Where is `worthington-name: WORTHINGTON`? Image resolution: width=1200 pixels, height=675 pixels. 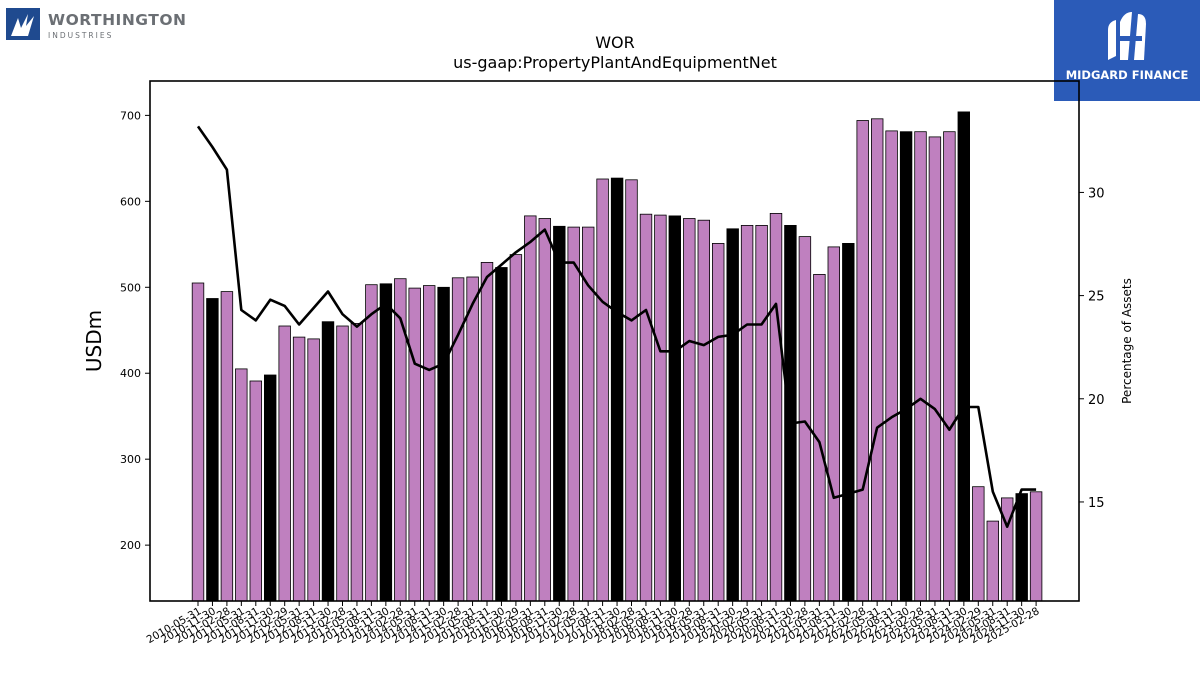
worthington-name: WORTHINGTON is located at coordinates (117, 20).